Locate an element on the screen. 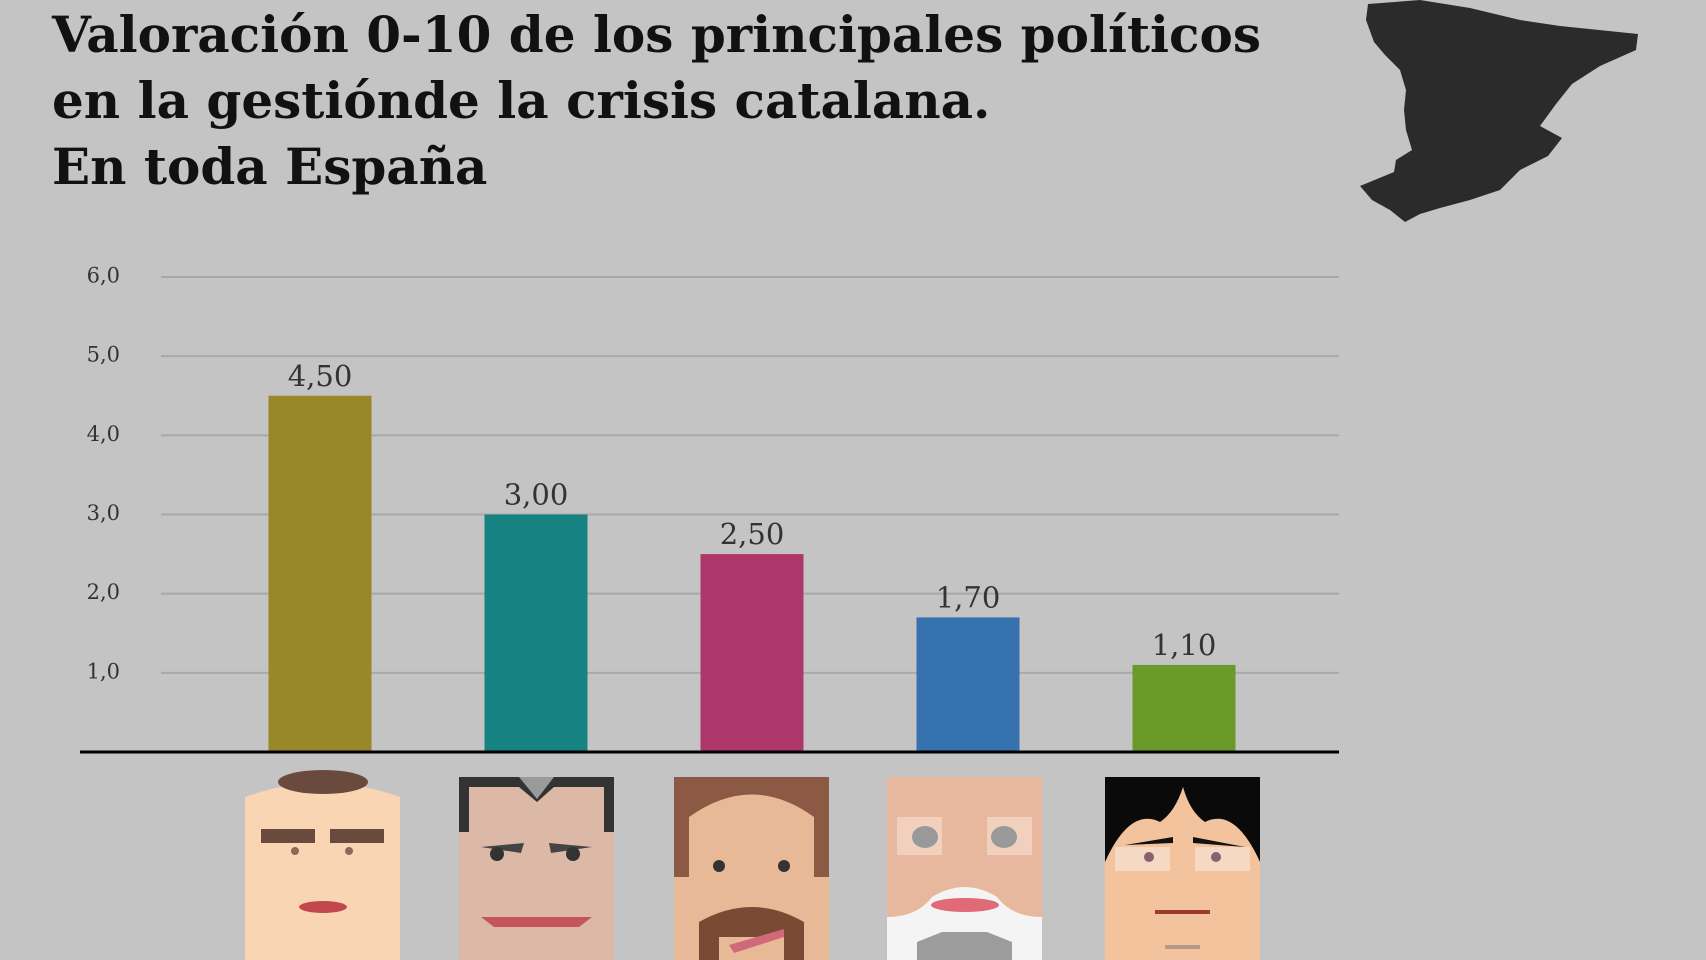 This screenshot has width=1706, height=960. value-label: 1,10 is located at coordinates (1184, 645).